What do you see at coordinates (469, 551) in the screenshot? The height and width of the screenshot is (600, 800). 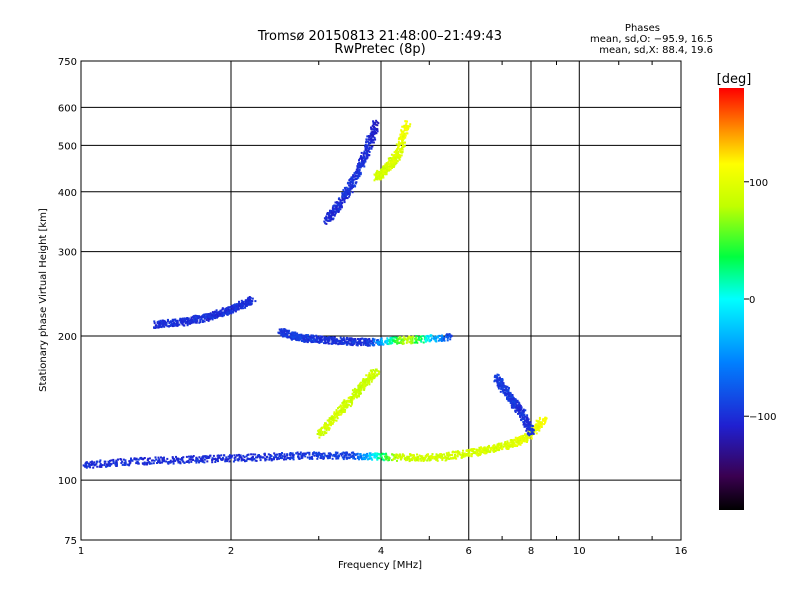 I see `x-tick-label: 6` at bounding box center [469, 551].